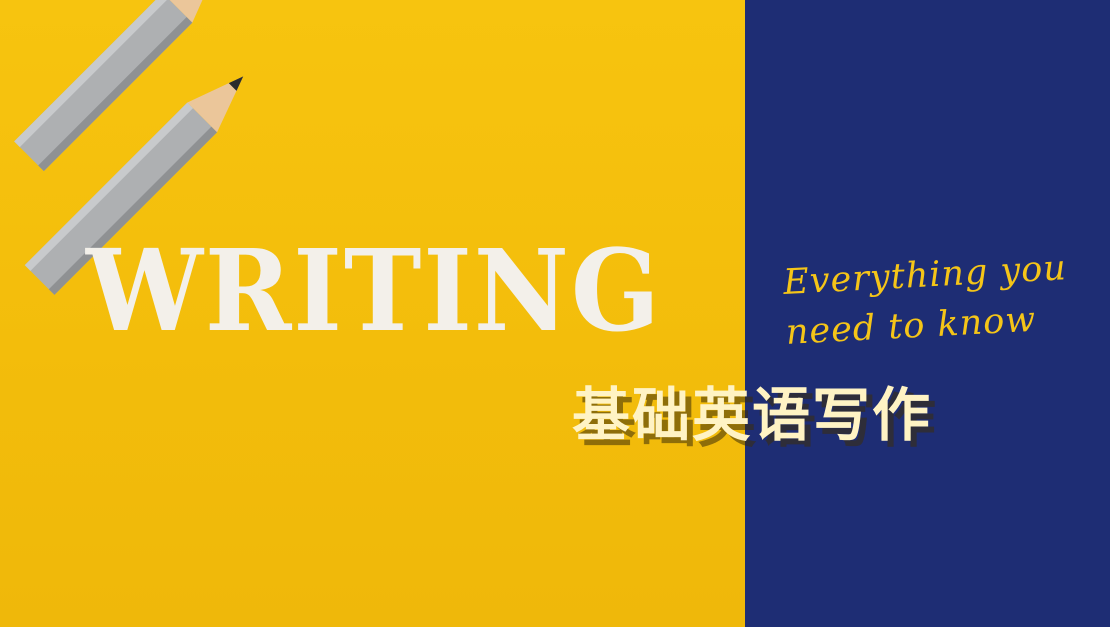 The width and height of the screenshot is (1110, 627). What do you see at coordinates (925, 275) in the screenshot?
I see `tagline-line-1: Everything you` at bounding box center [925, 275].